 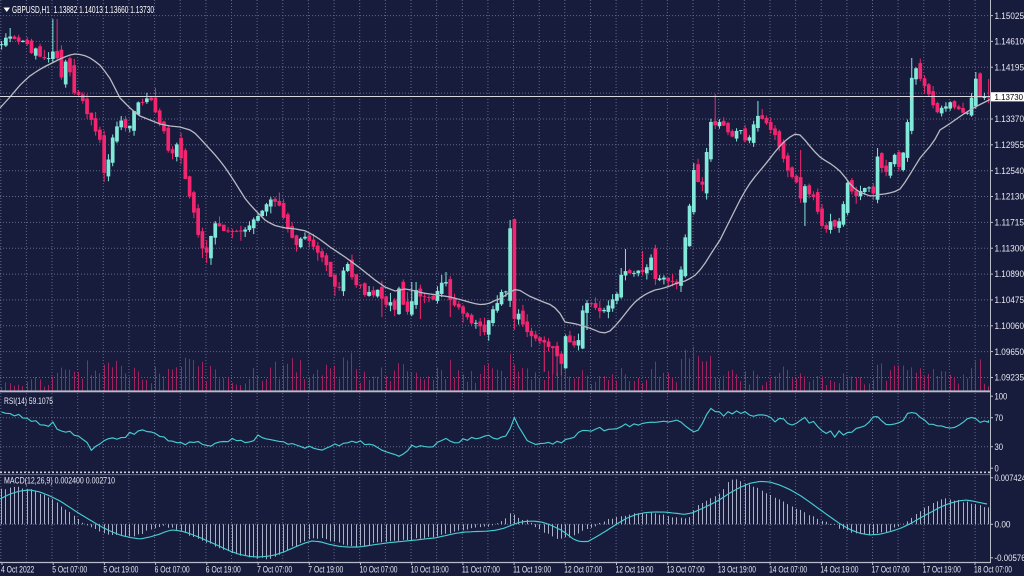 What do you see at coordinates (1009, 16) in the screenshot?
I see `svg-text: 1.15025` at bounding box center [1009, 16].